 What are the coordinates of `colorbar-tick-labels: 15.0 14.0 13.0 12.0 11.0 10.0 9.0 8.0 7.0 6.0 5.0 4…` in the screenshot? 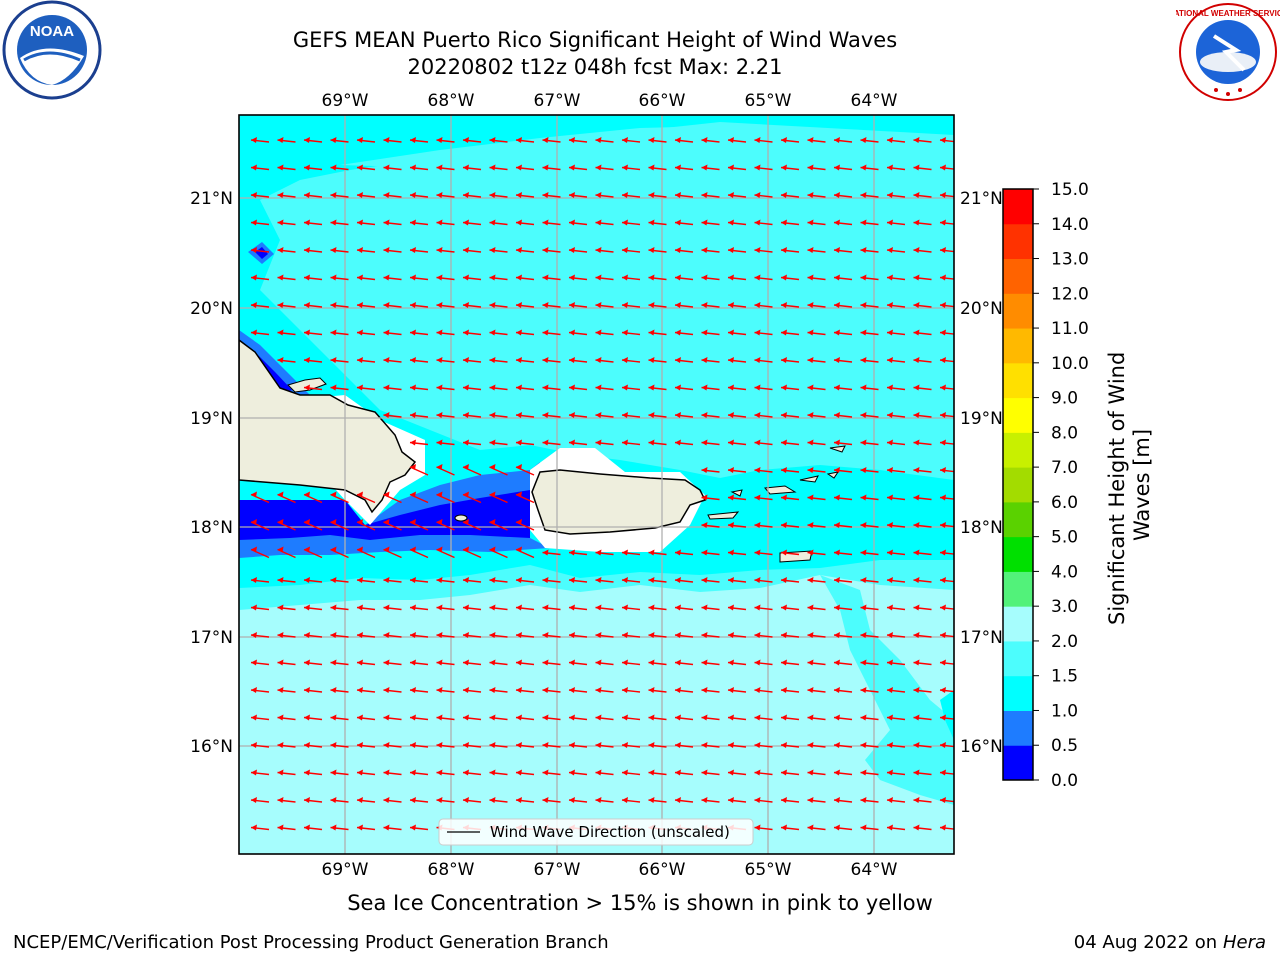 It's located at (1061, 485).